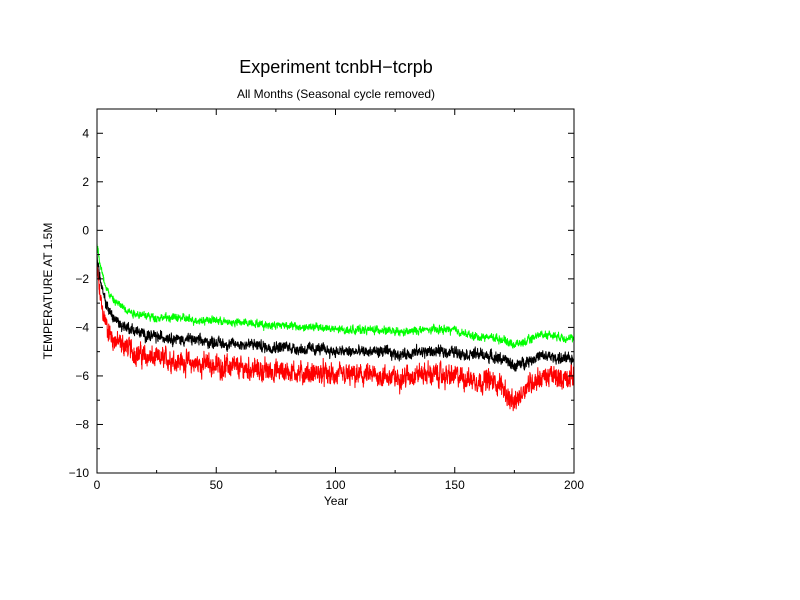 The height and width of the screenshot is (600, 800). I want to click on y-tick-label: 4, so click(85, 133).